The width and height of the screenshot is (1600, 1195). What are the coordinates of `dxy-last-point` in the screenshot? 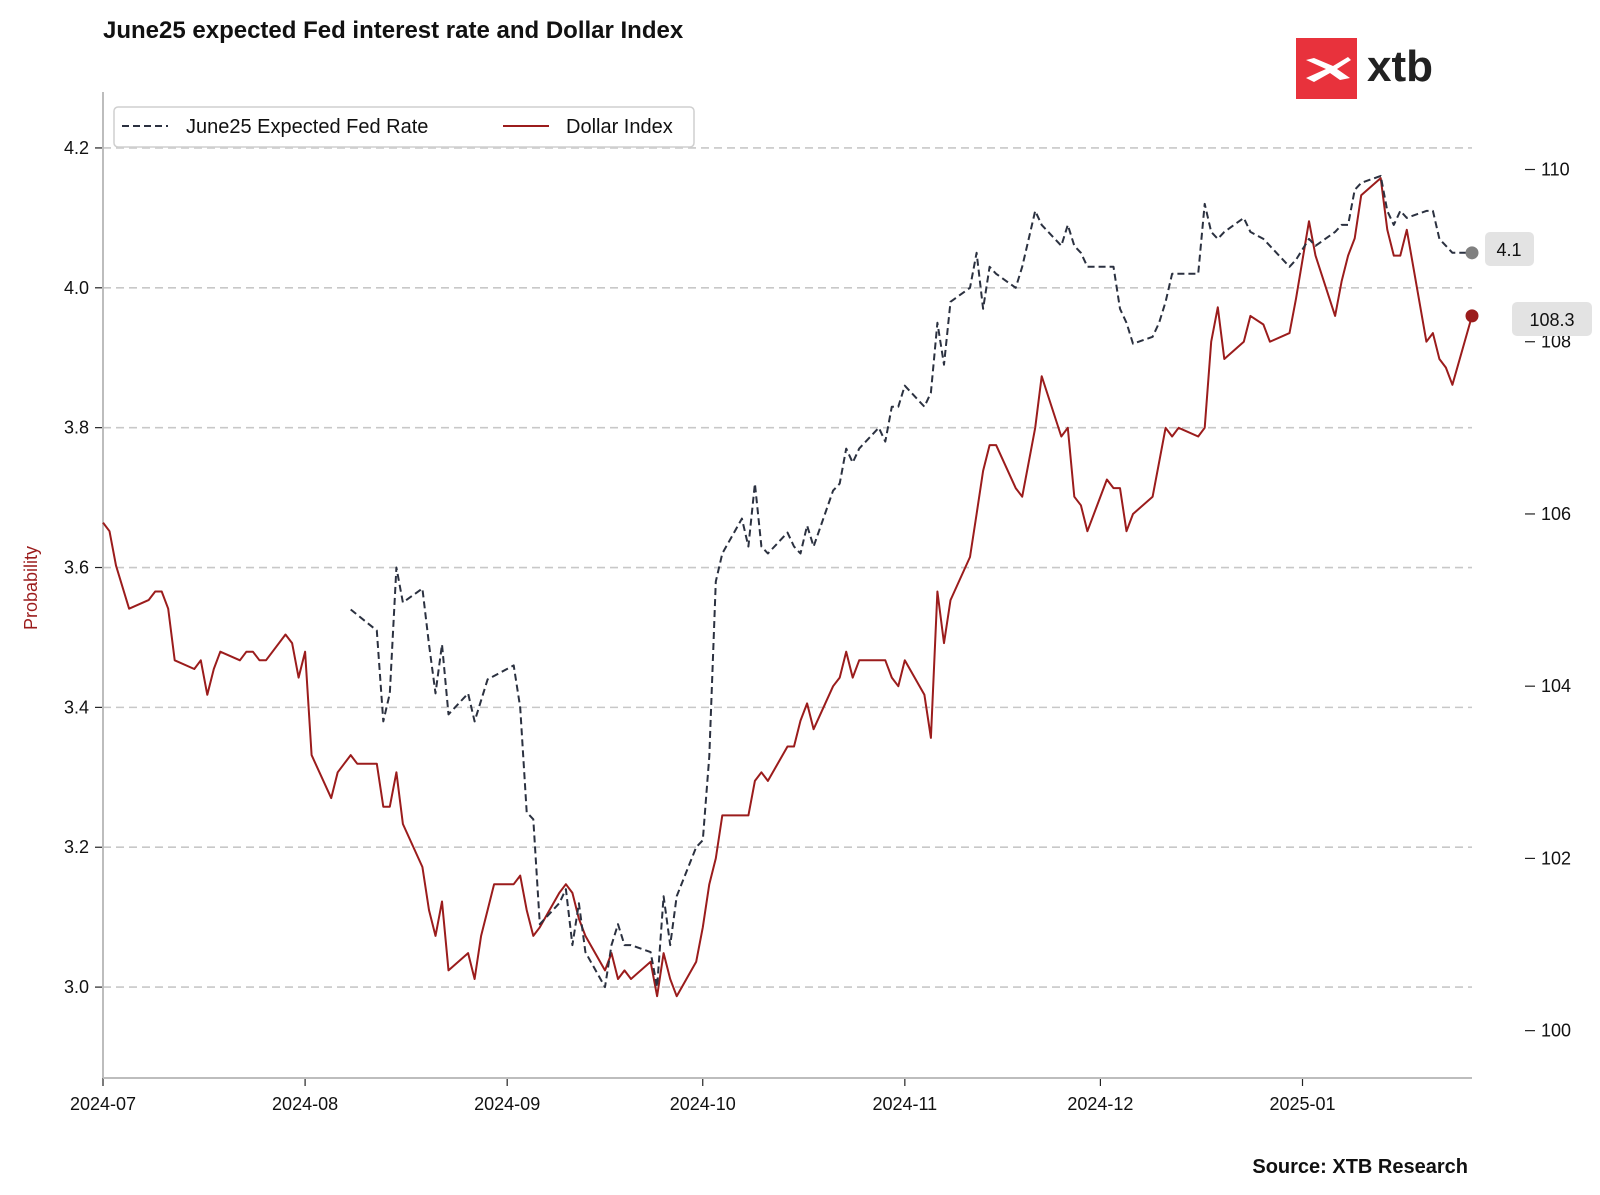 It's located at (1472, 316).